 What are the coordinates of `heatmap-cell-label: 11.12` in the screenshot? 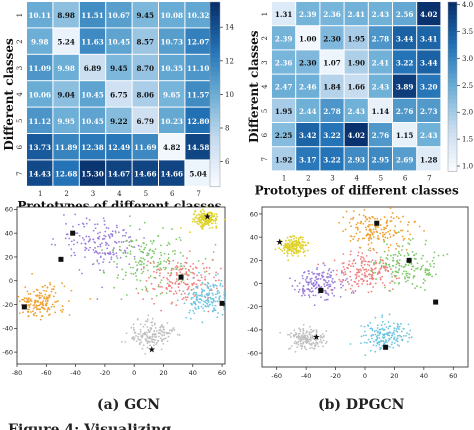 It's located at (39, 121).